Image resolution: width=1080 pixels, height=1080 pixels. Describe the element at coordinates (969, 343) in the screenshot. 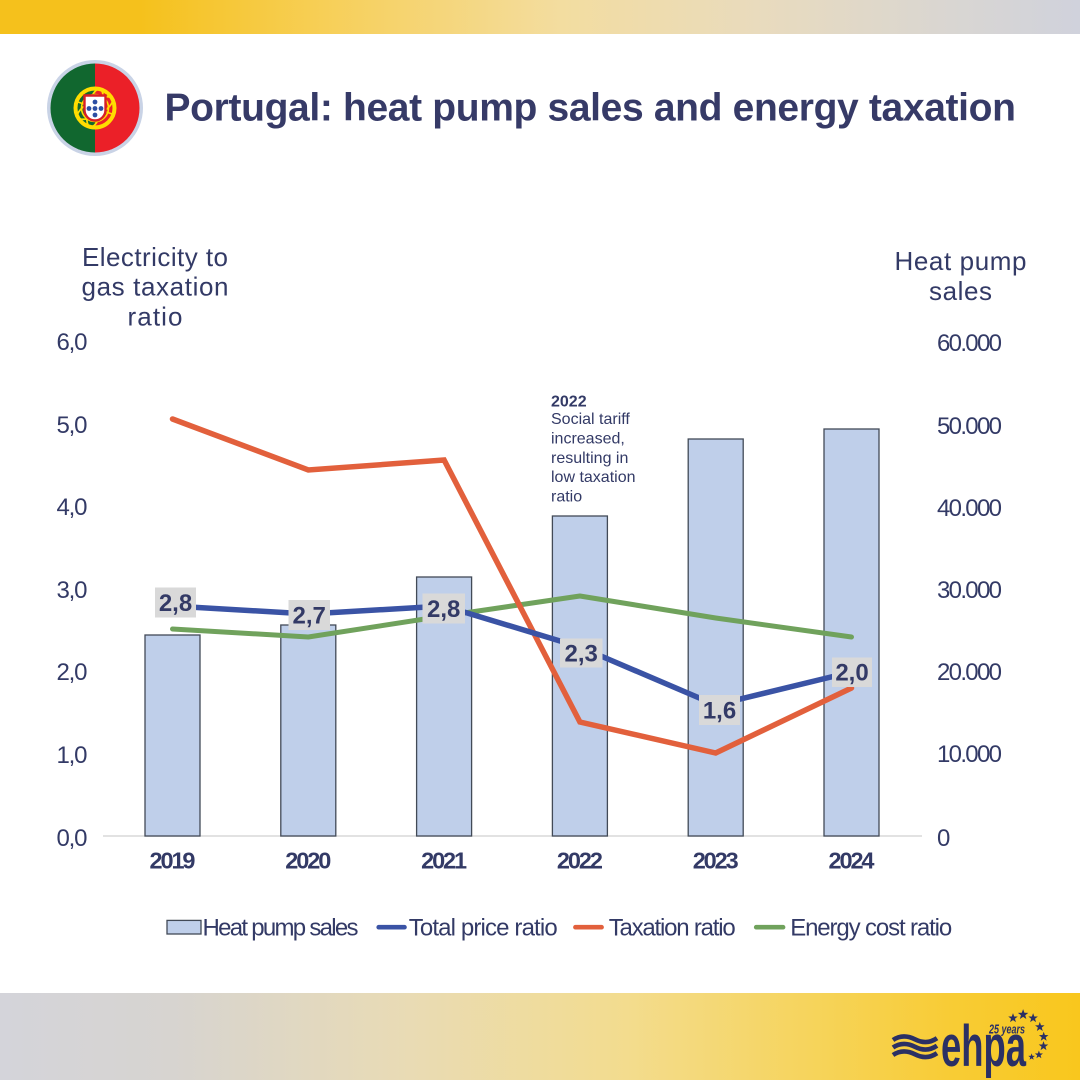

I see `svg-text: 60.000` at that location.